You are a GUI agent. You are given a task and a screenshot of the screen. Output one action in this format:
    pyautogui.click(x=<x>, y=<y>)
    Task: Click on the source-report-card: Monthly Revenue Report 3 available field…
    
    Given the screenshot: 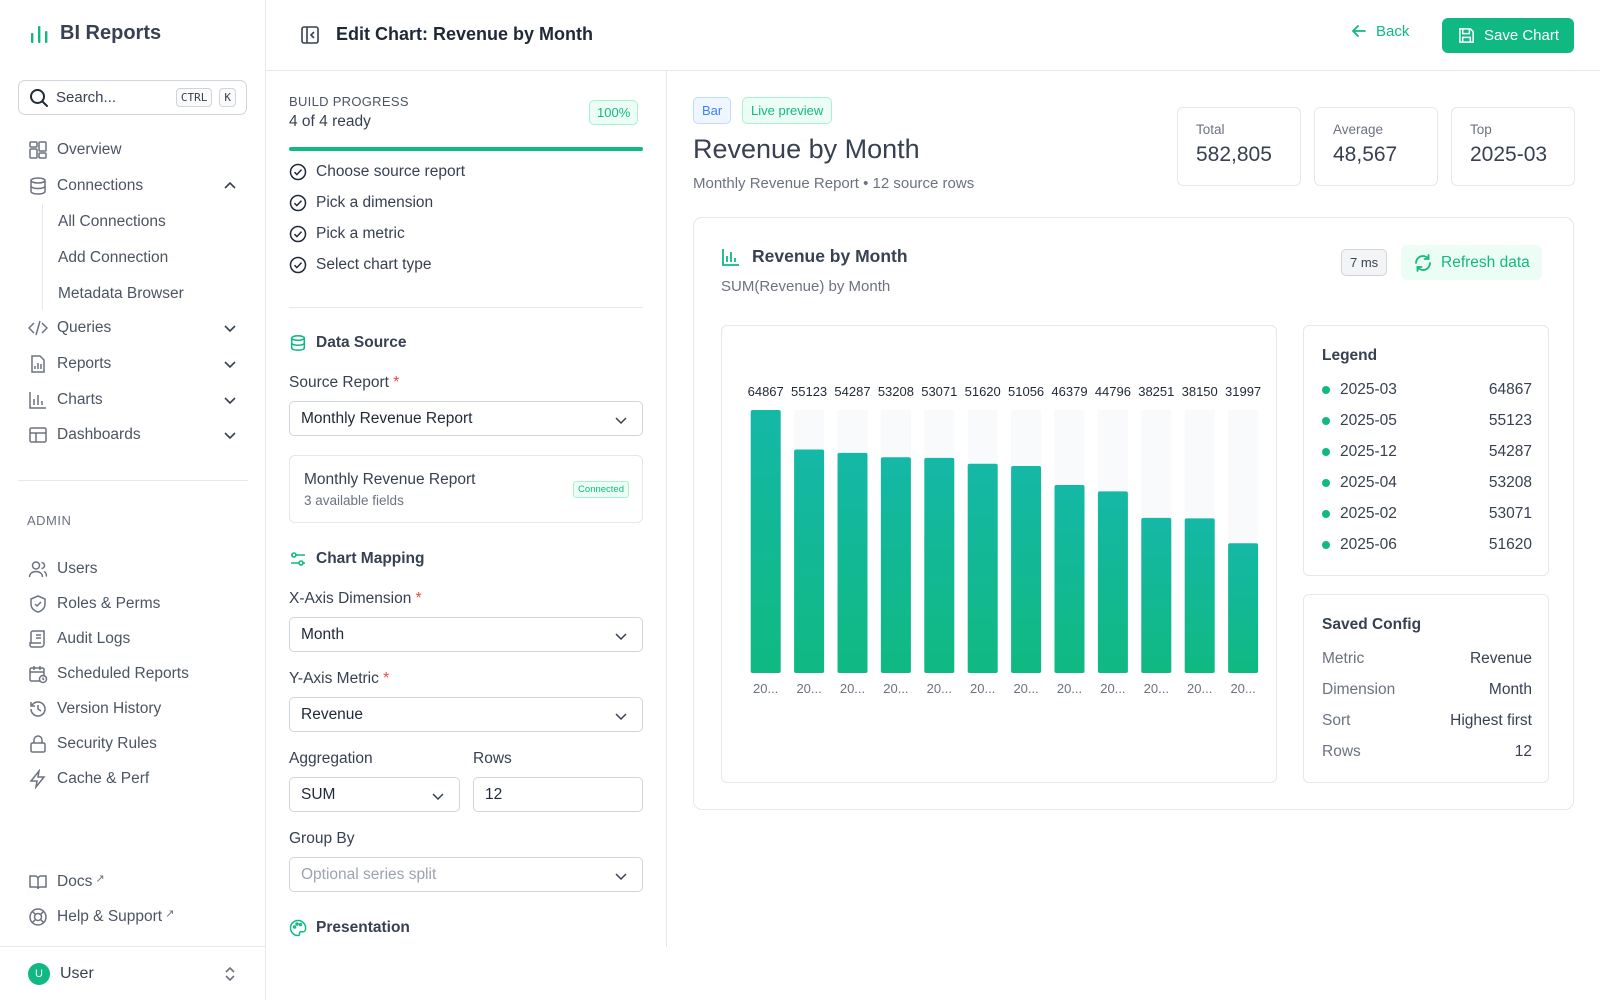 What is the action you would take?
    pyautogui.click(x=466, y=489)
    